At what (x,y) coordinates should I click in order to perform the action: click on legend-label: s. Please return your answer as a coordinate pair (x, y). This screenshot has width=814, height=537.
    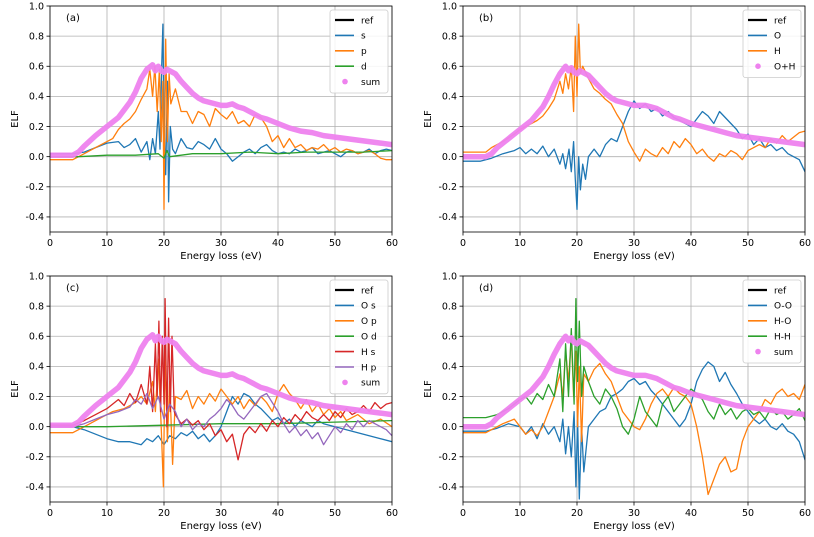
    Looking at the image, I should click on (363, 37).